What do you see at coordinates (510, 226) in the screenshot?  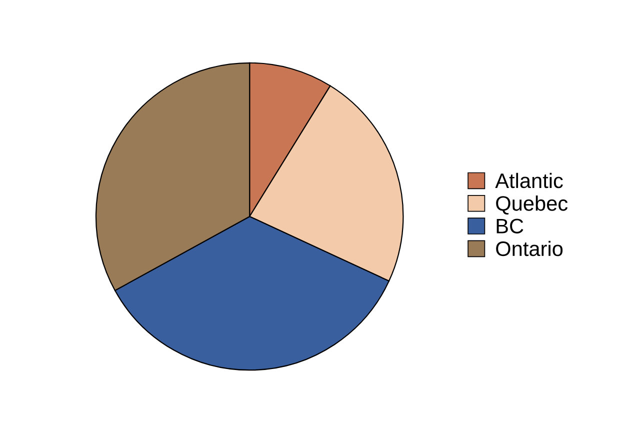 I see `legend-label: BC` at bounding box center [510, 226].